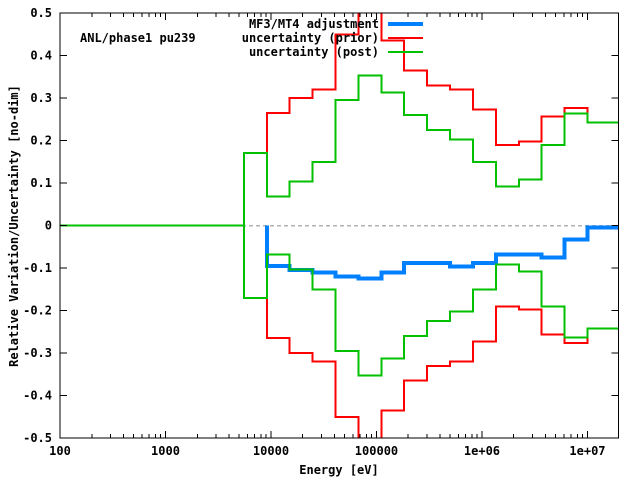 Image resolution: width=640 pixels, height=480 pixels. What do you see at coordinates (482, 451) in the screenshot?
I see `x-tick-label: 1e+06` at bounding box center [482, 451].